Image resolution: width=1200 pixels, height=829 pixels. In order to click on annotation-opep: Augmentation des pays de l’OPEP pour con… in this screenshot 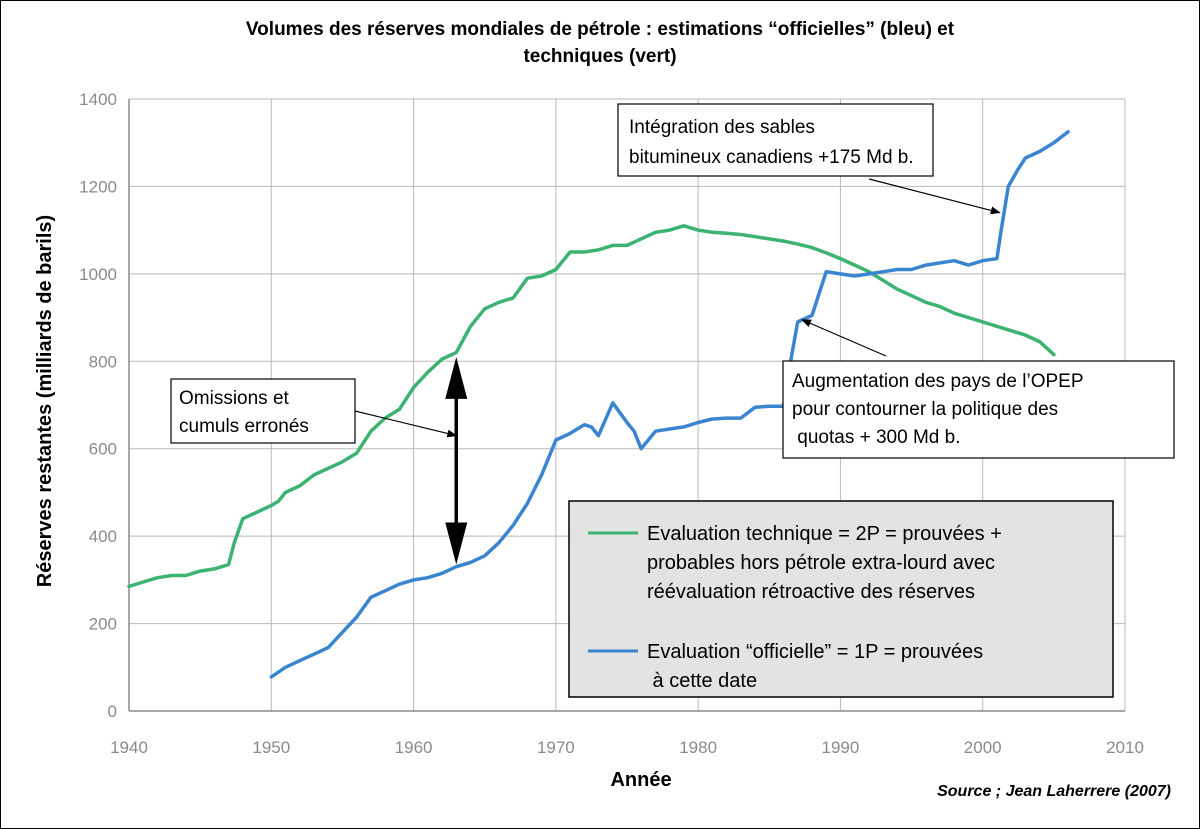, I will do `click(978, 389)`.